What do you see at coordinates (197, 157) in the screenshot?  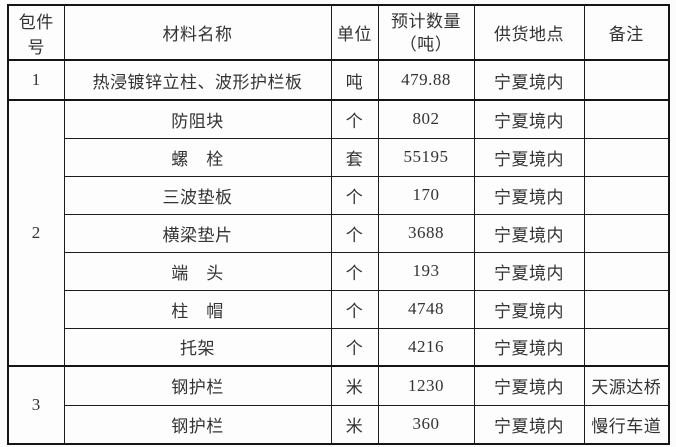 I see `material-cell: 螺 栓` at bounding box center [197, 157].